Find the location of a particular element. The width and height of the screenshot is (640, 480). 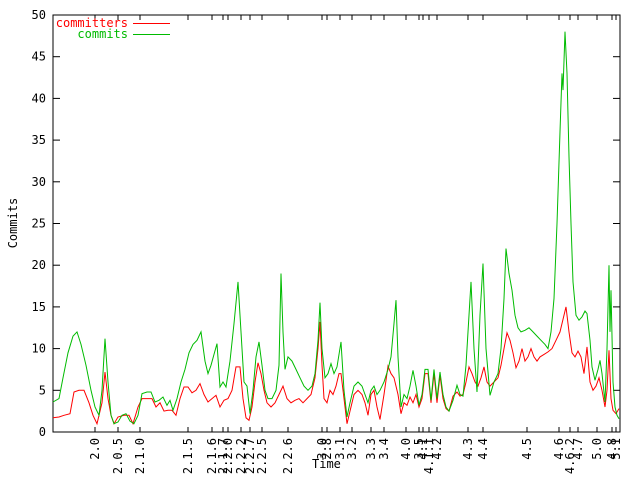

x-tick-label: 2.0 is located at coordinates (95, 449).